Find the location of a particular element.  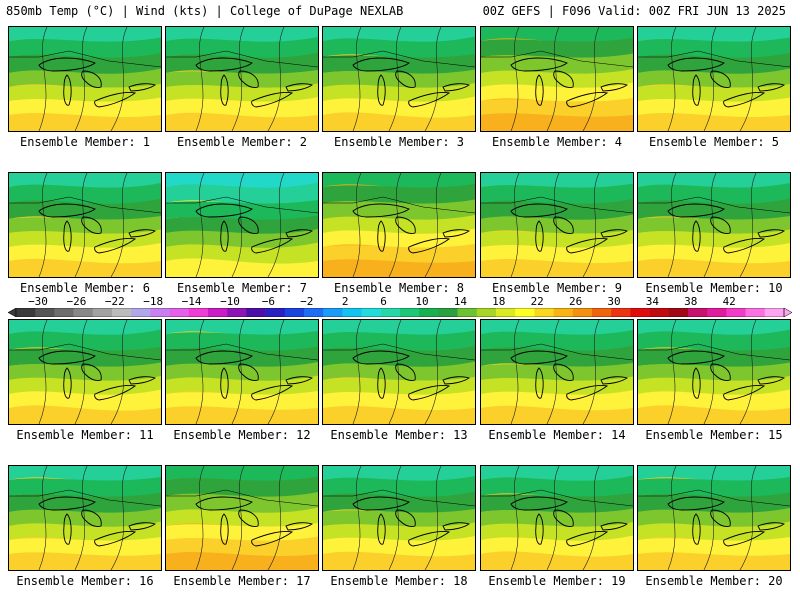

ensemble-member-label: Ensemble Member: 19 is located at coordinates (557, 581).